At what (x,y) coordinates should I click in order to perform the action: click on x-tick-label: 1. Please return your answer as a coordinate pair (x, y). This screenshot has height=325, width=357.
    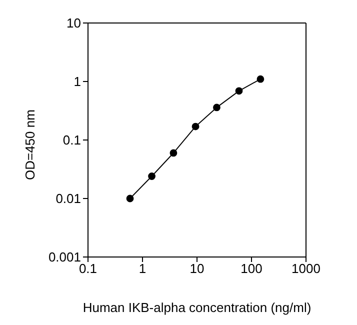
    Looking at the image, I should click on (142, 268).